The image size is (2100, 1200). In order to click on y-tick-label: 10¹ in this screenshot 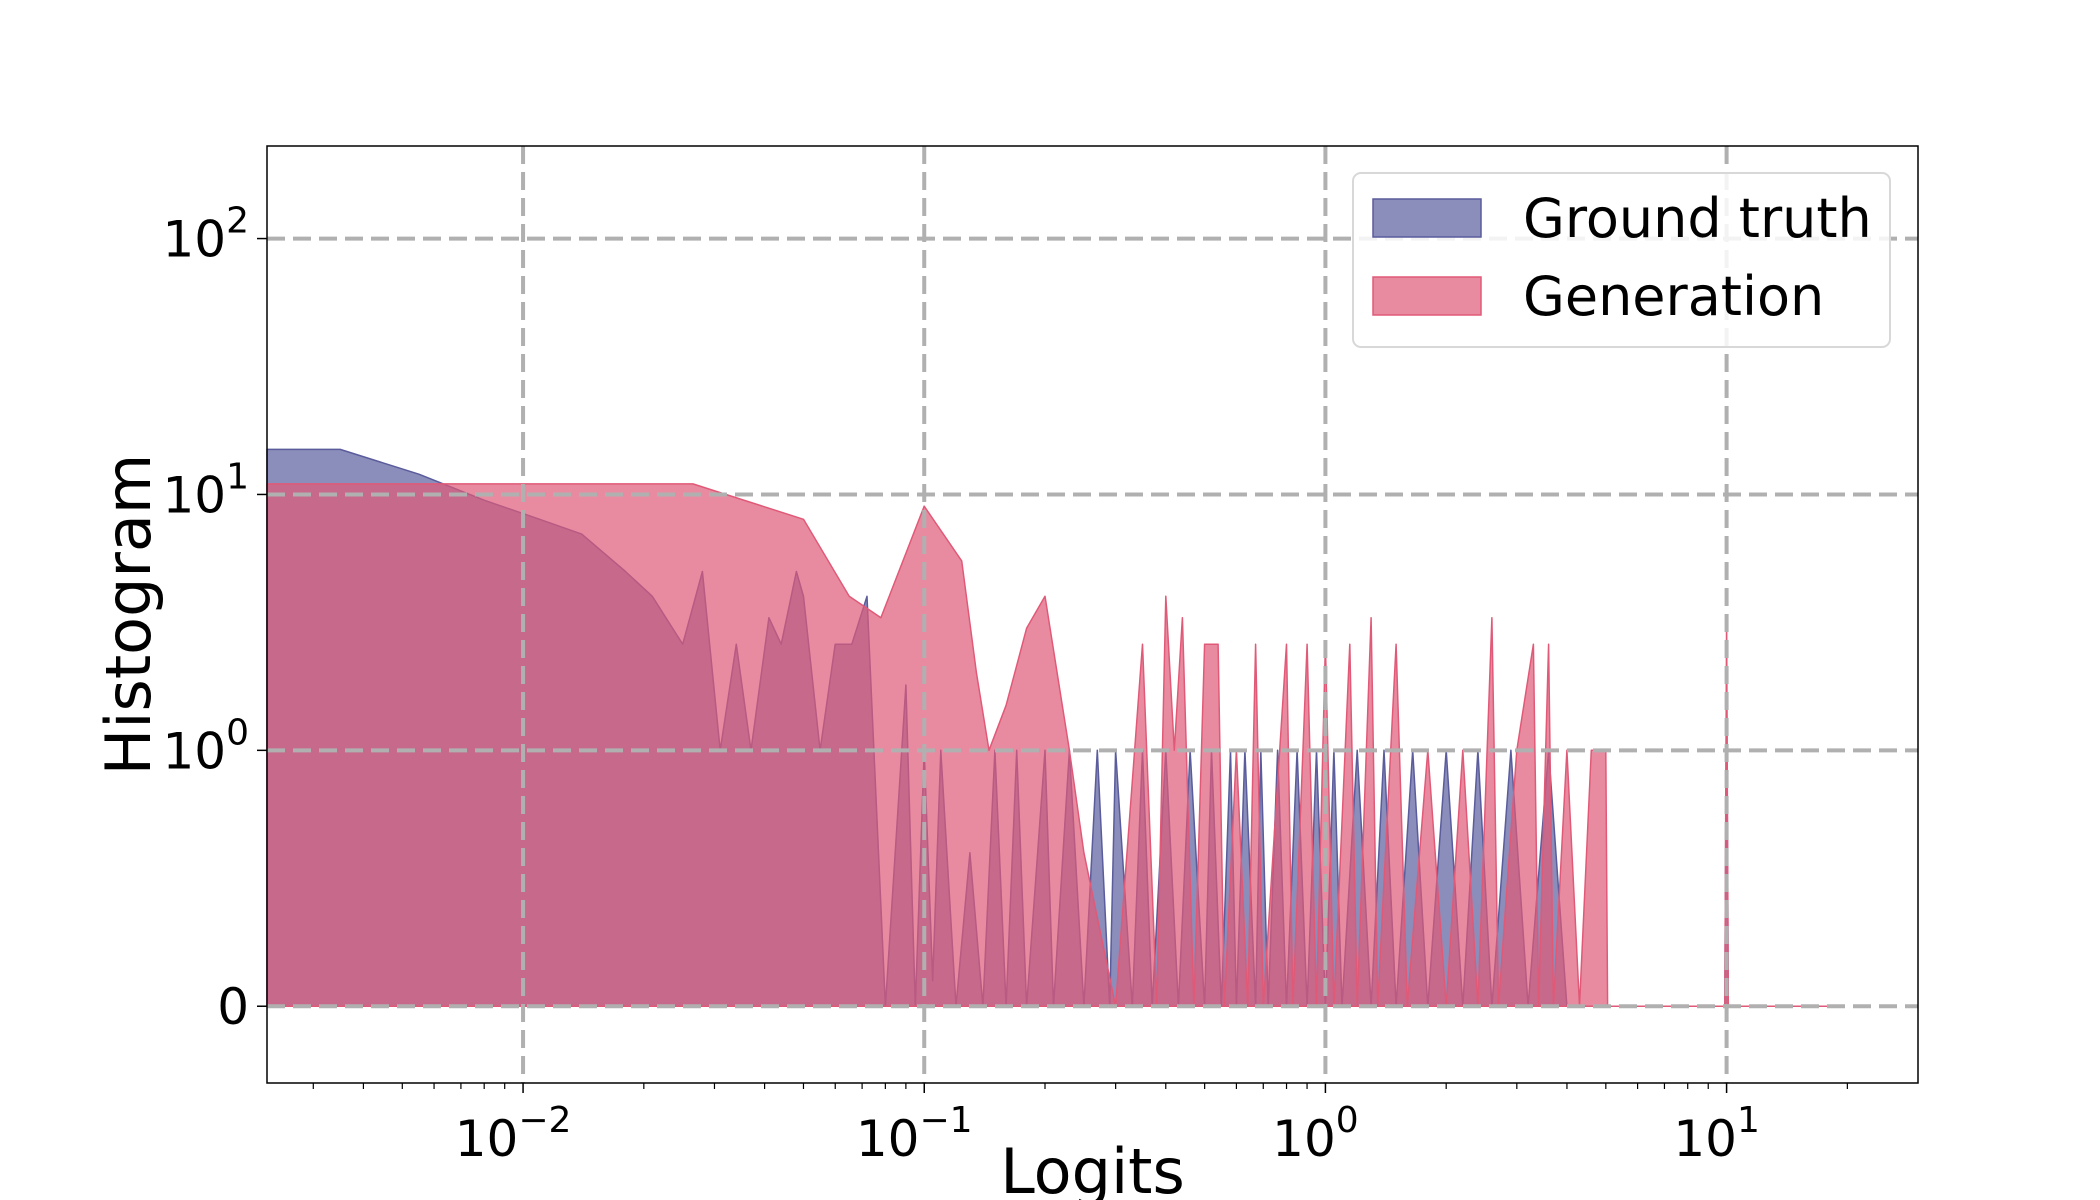, I will do `click(205, 490)`.